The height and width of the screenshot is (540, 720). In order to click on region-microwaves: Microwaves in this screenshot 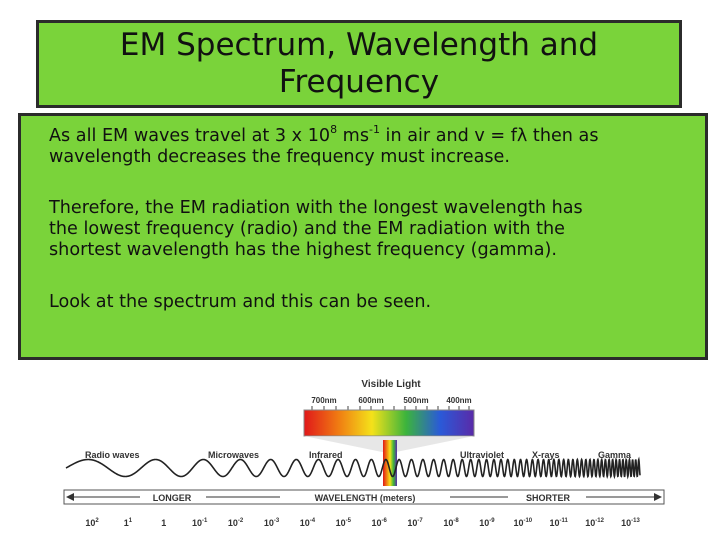, I will do `click(233, 455)`.